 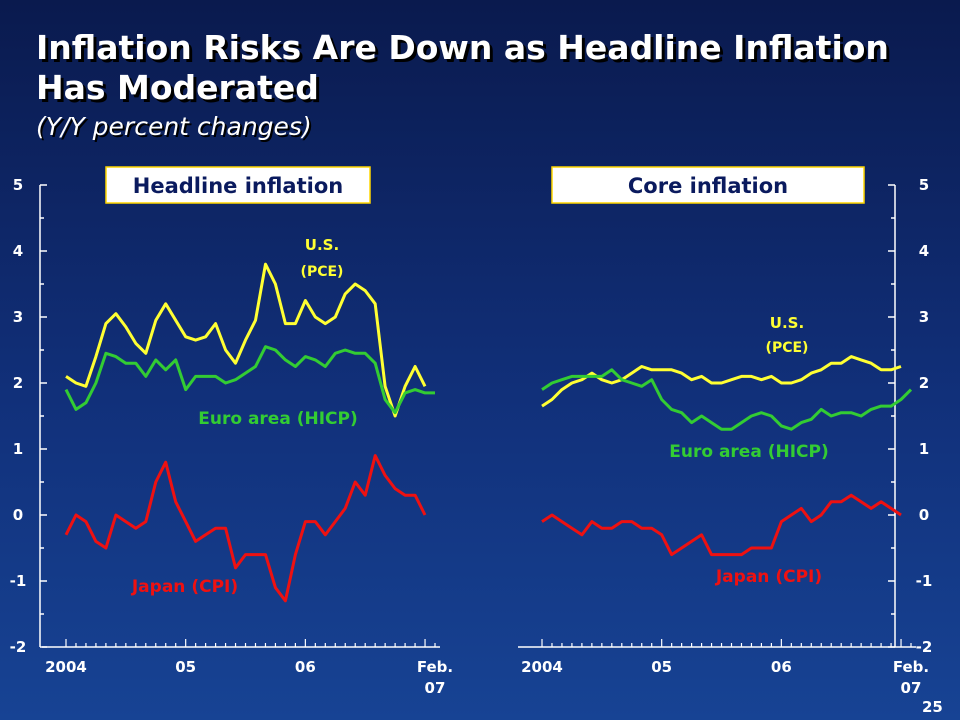 I want to click on panel-title: Headline inflation, so click(x=238, y=186).